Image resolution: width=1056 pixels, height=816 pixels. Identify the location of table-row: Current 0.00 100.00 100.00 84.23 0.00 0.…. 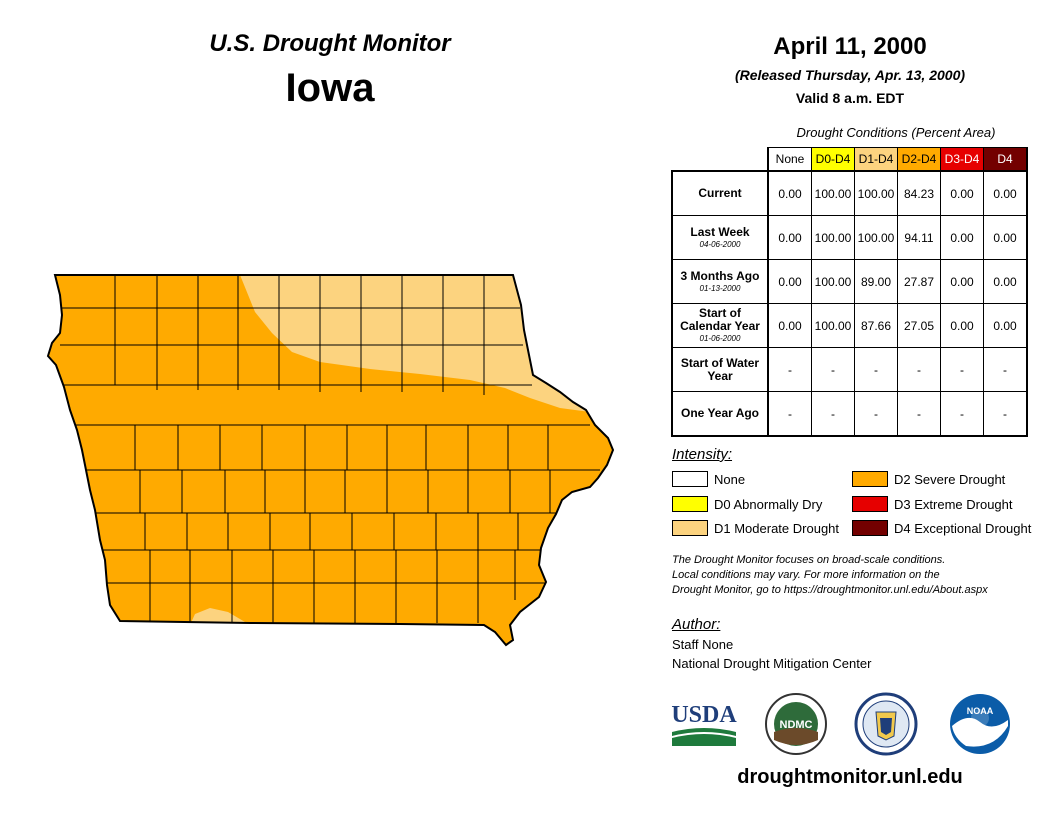
(849, 193).